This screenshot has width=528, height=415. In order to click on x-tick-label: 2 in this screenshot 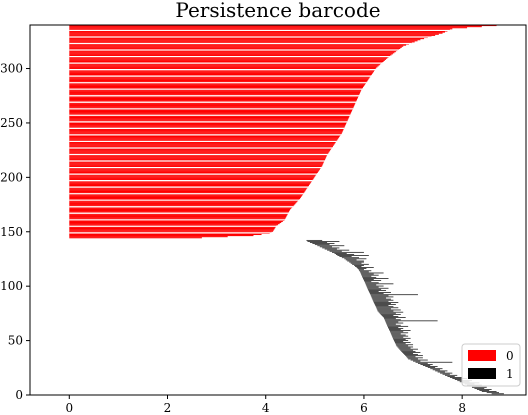, I will do `click(168, 408)`.